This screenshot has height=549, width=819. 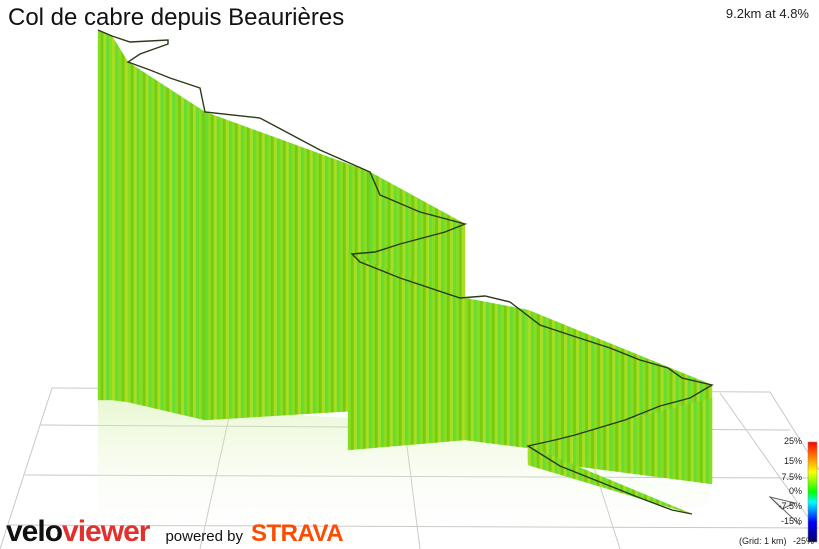 What do you see at coordinates (762, 541) in the screenshot?
I see `grid-scale-text: (Grid: 1 km)` at bounding box center [762, 541].